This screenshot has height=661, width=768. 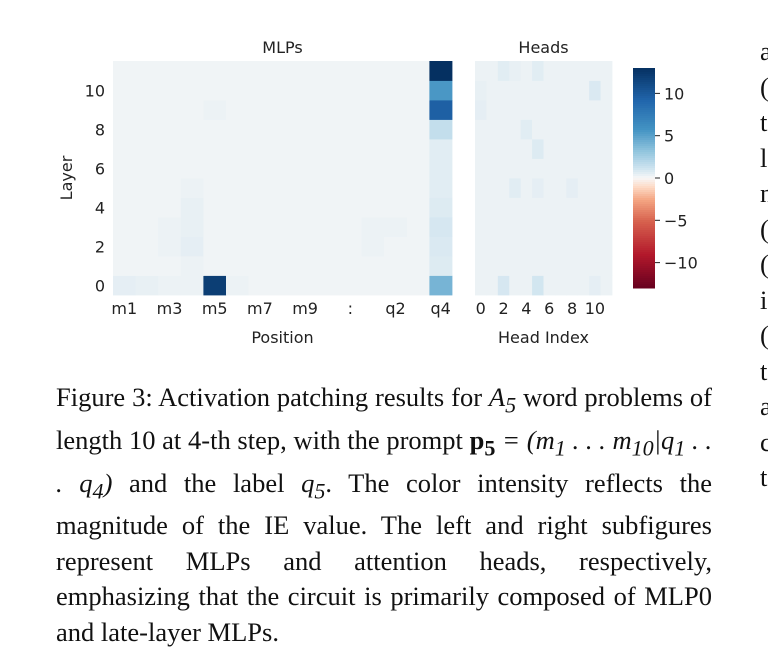 I want to click on x-tick-label-1: 4, so click(x=526, y=308).